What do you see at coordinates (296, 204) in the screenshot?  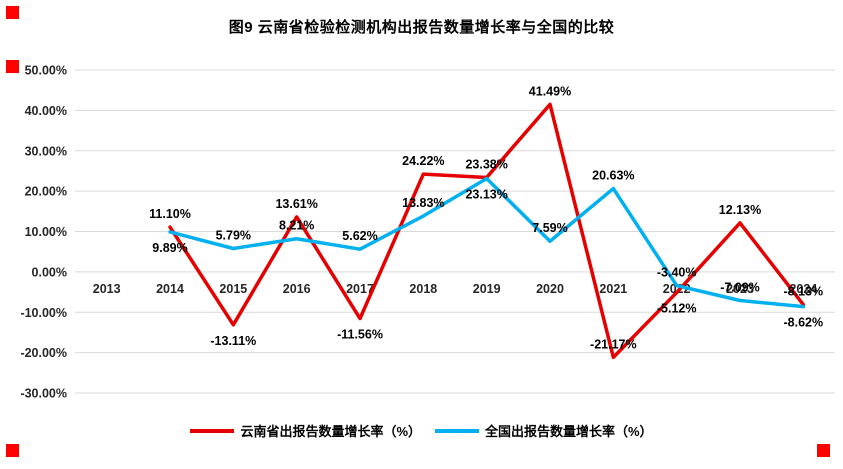 I see `data-label: 13.61%` at bounding box center [296, 204].